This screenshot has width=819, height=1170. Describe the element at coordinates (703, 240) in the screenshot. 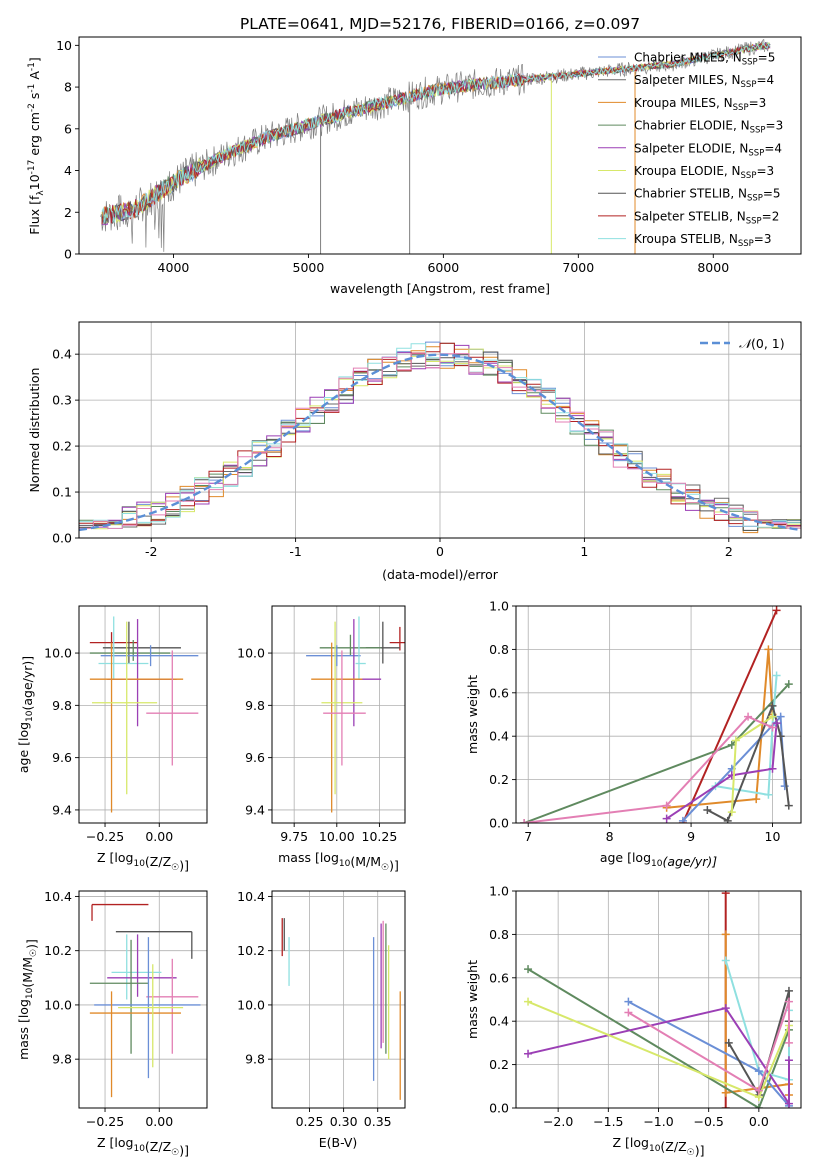

I see `legend-label: Kroupa STELIB, NSSP=3` at that location.